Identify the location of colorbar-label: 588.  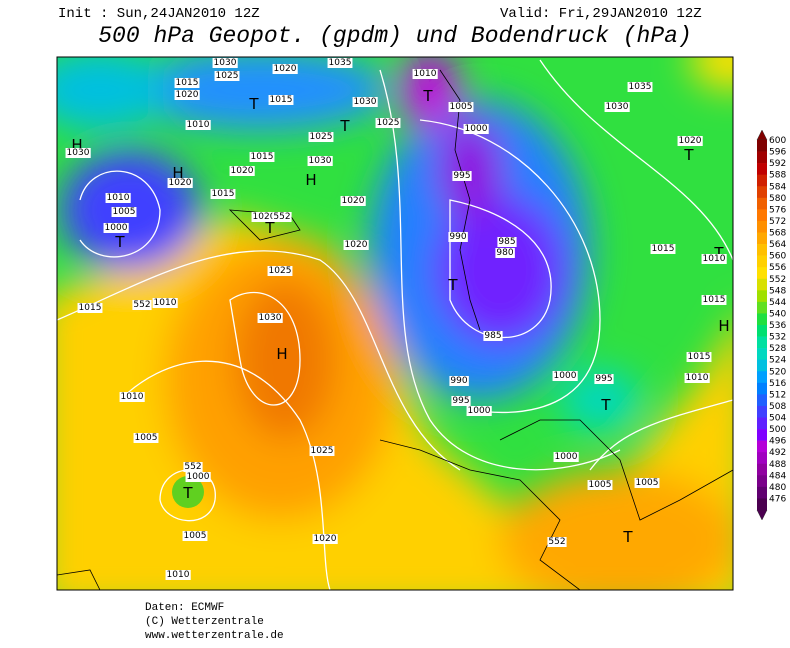
(777, 176).